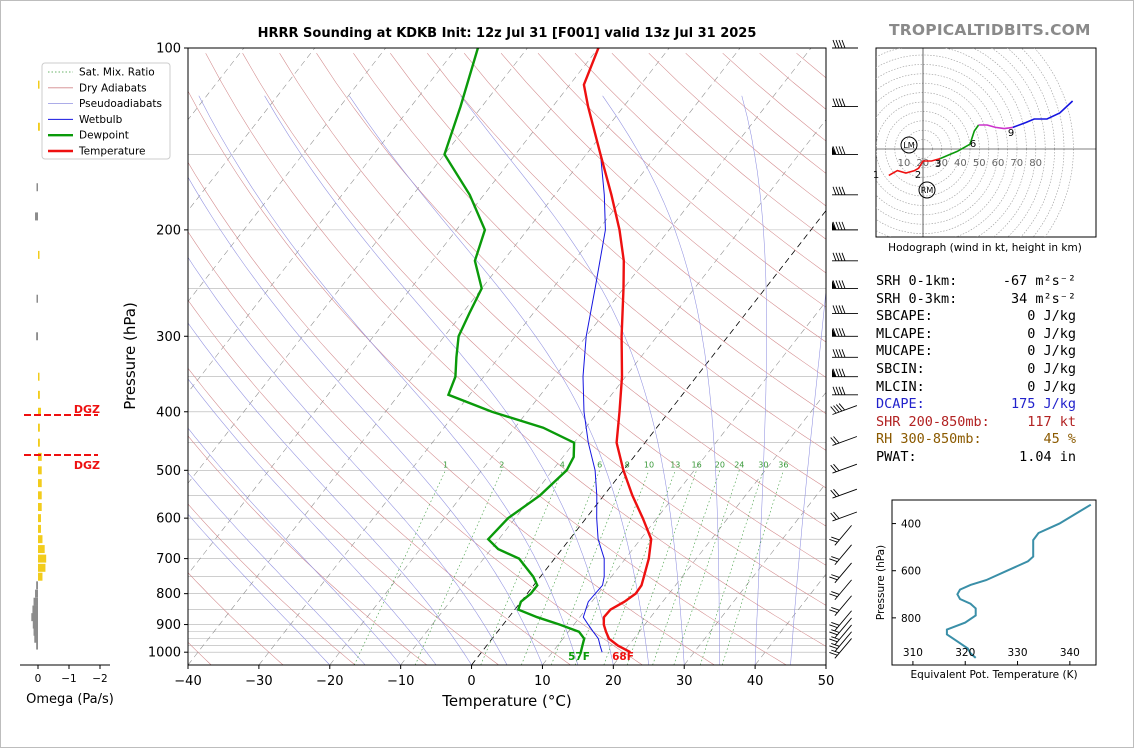 The width and height of the screenshot is (1134, 748). What do you see at coordinates (542, 681) in the screenshot?
I see `x-tick-label: 10` at bounding box center [542, 681].